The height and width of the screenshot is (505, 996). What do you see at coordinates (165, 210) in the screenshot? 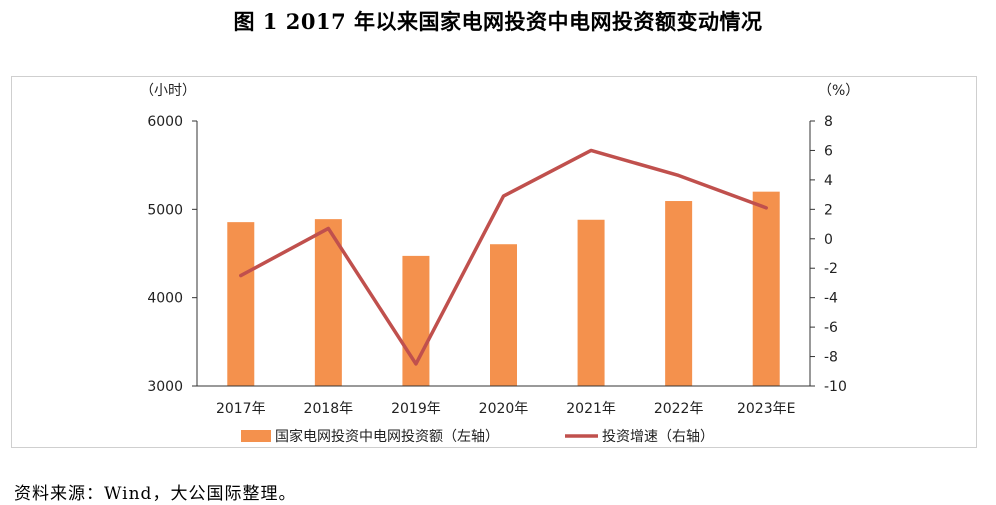
I see `left-axis-tick-label: 5000` at bounding box center [165, 210].